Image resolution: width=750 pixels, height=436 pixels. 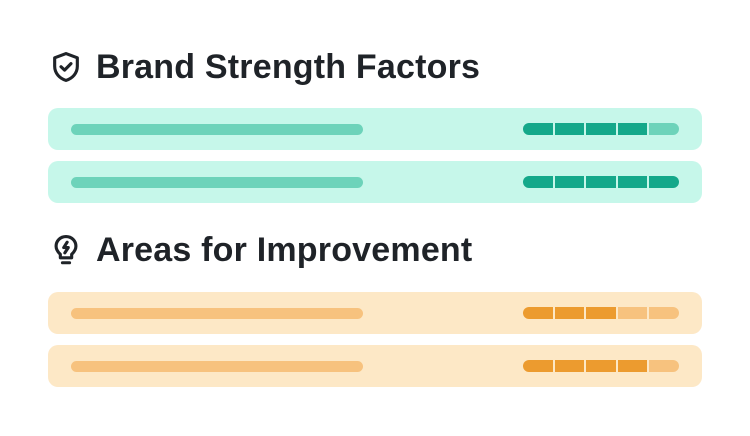 I want to click on section-title-label: Brand Strength Factors, so click(x=288, y=66).